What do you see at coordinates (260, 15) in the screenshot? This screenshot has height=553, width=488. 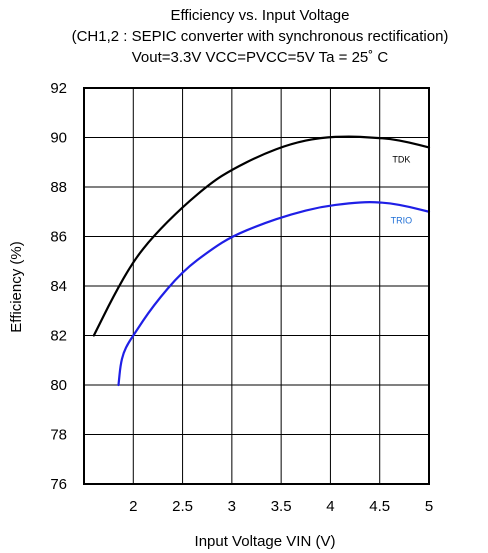 I see `chart-title: Efficiency vs. Input Voltage` at bounding box center [260, 15].